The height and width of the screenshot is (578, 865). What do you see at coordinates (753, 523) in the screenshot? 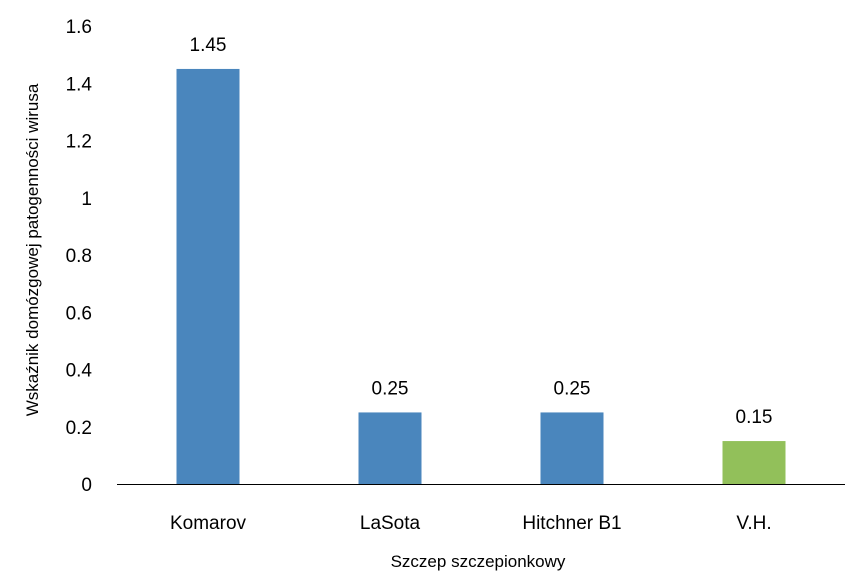
I see `x-tick-label: V.H.` at bounding box center [753, 523].